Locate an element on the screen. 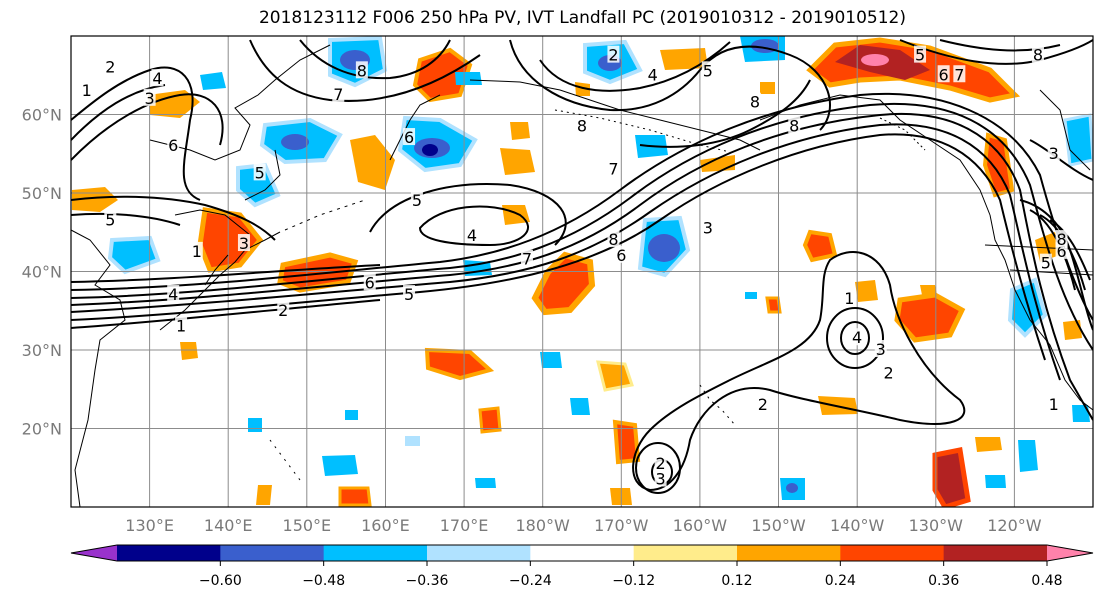  colorbar-extend-high is located at coordinates (1070, 553).